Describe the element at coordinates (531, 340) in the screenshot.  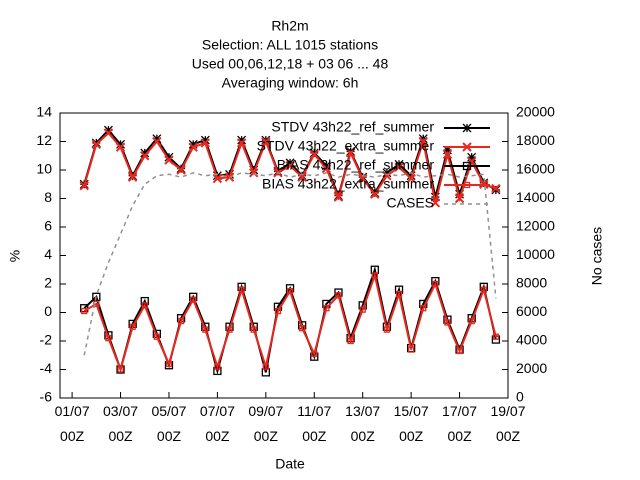
I see `y2-tick-label: 4000` at that location.